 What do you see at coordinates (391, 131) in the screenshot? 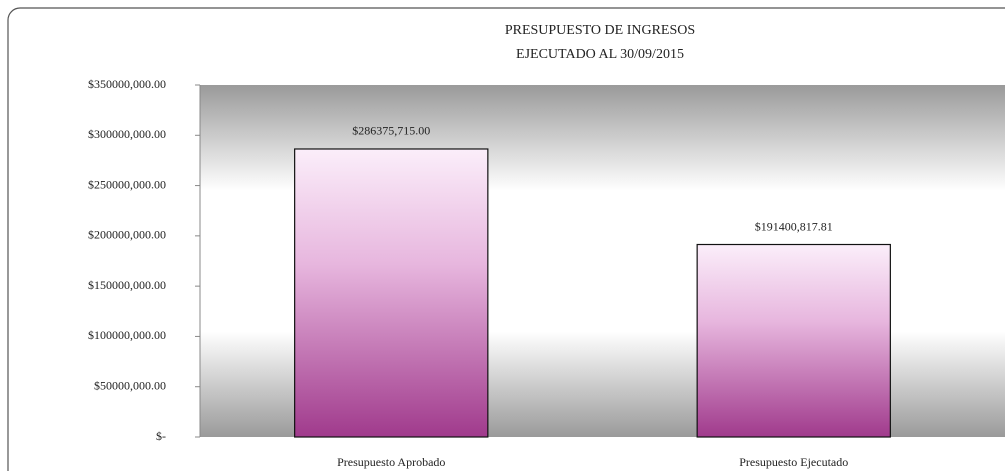
I see `data-label: $286375,715.00` at bounding box center [391, 131].